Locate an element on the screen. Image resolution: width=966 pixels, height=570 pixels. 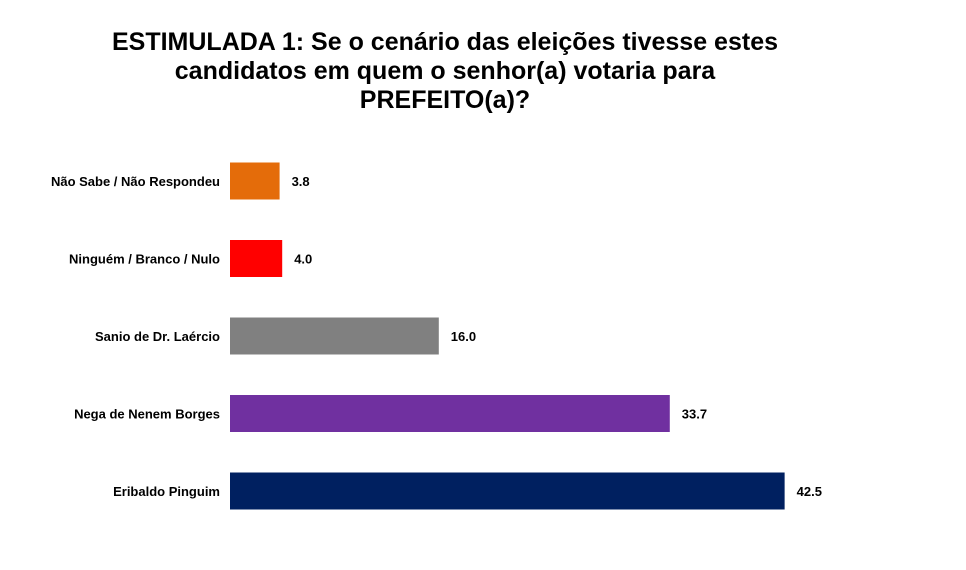
value-label: 16.0 is located at coordinates (463, 336).